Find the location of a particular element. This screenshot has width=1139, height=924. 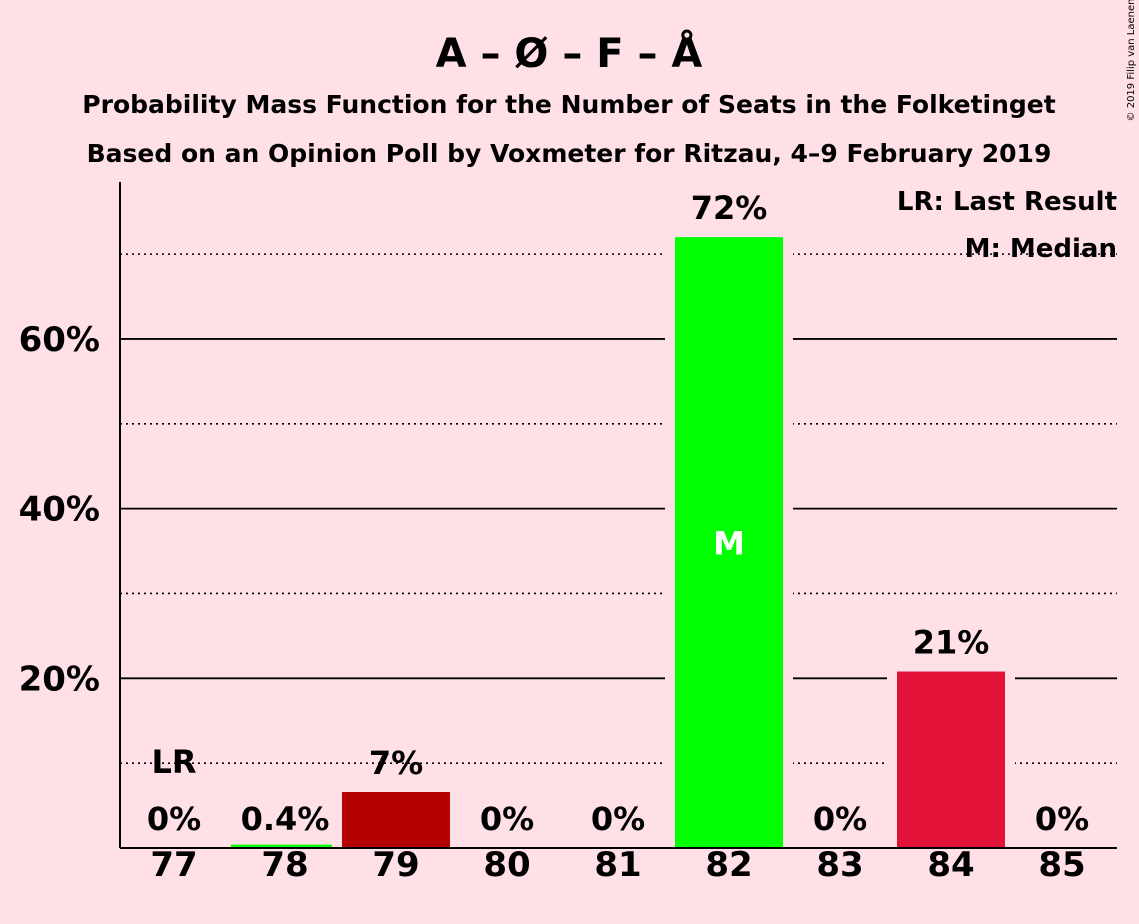

x-tick-label-82: 82 is located at coordinates (728, 865).